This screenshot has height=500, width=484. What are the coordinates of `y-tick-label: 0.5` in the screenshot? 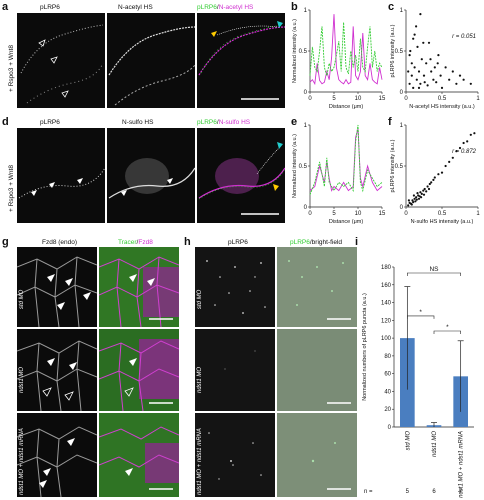 It's located at (303, 167).